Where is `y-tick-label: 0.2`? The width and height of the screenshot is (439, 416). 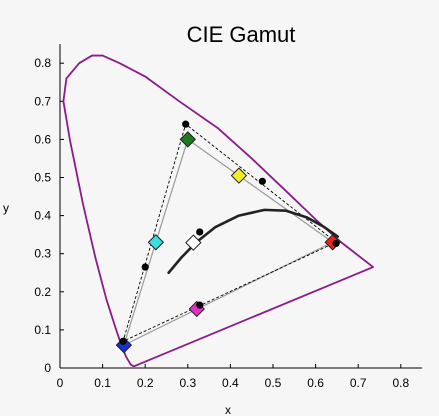
y-tick-label: 0.2 is located at coordinates (42, 292).